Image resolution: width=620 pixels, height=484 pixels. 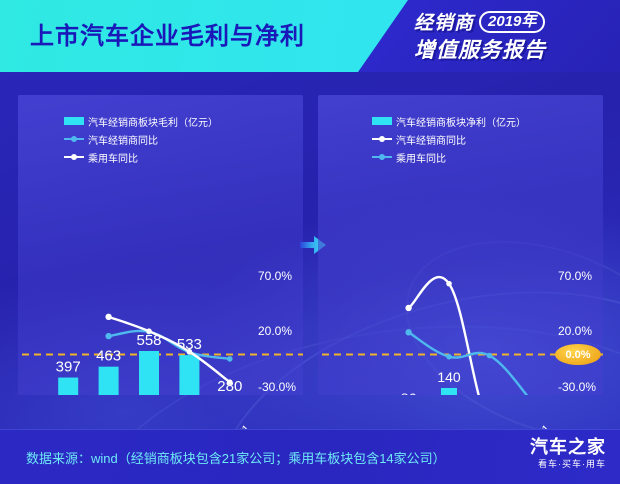 I want to click on svg-text: 397, so click(x=68, y=367).